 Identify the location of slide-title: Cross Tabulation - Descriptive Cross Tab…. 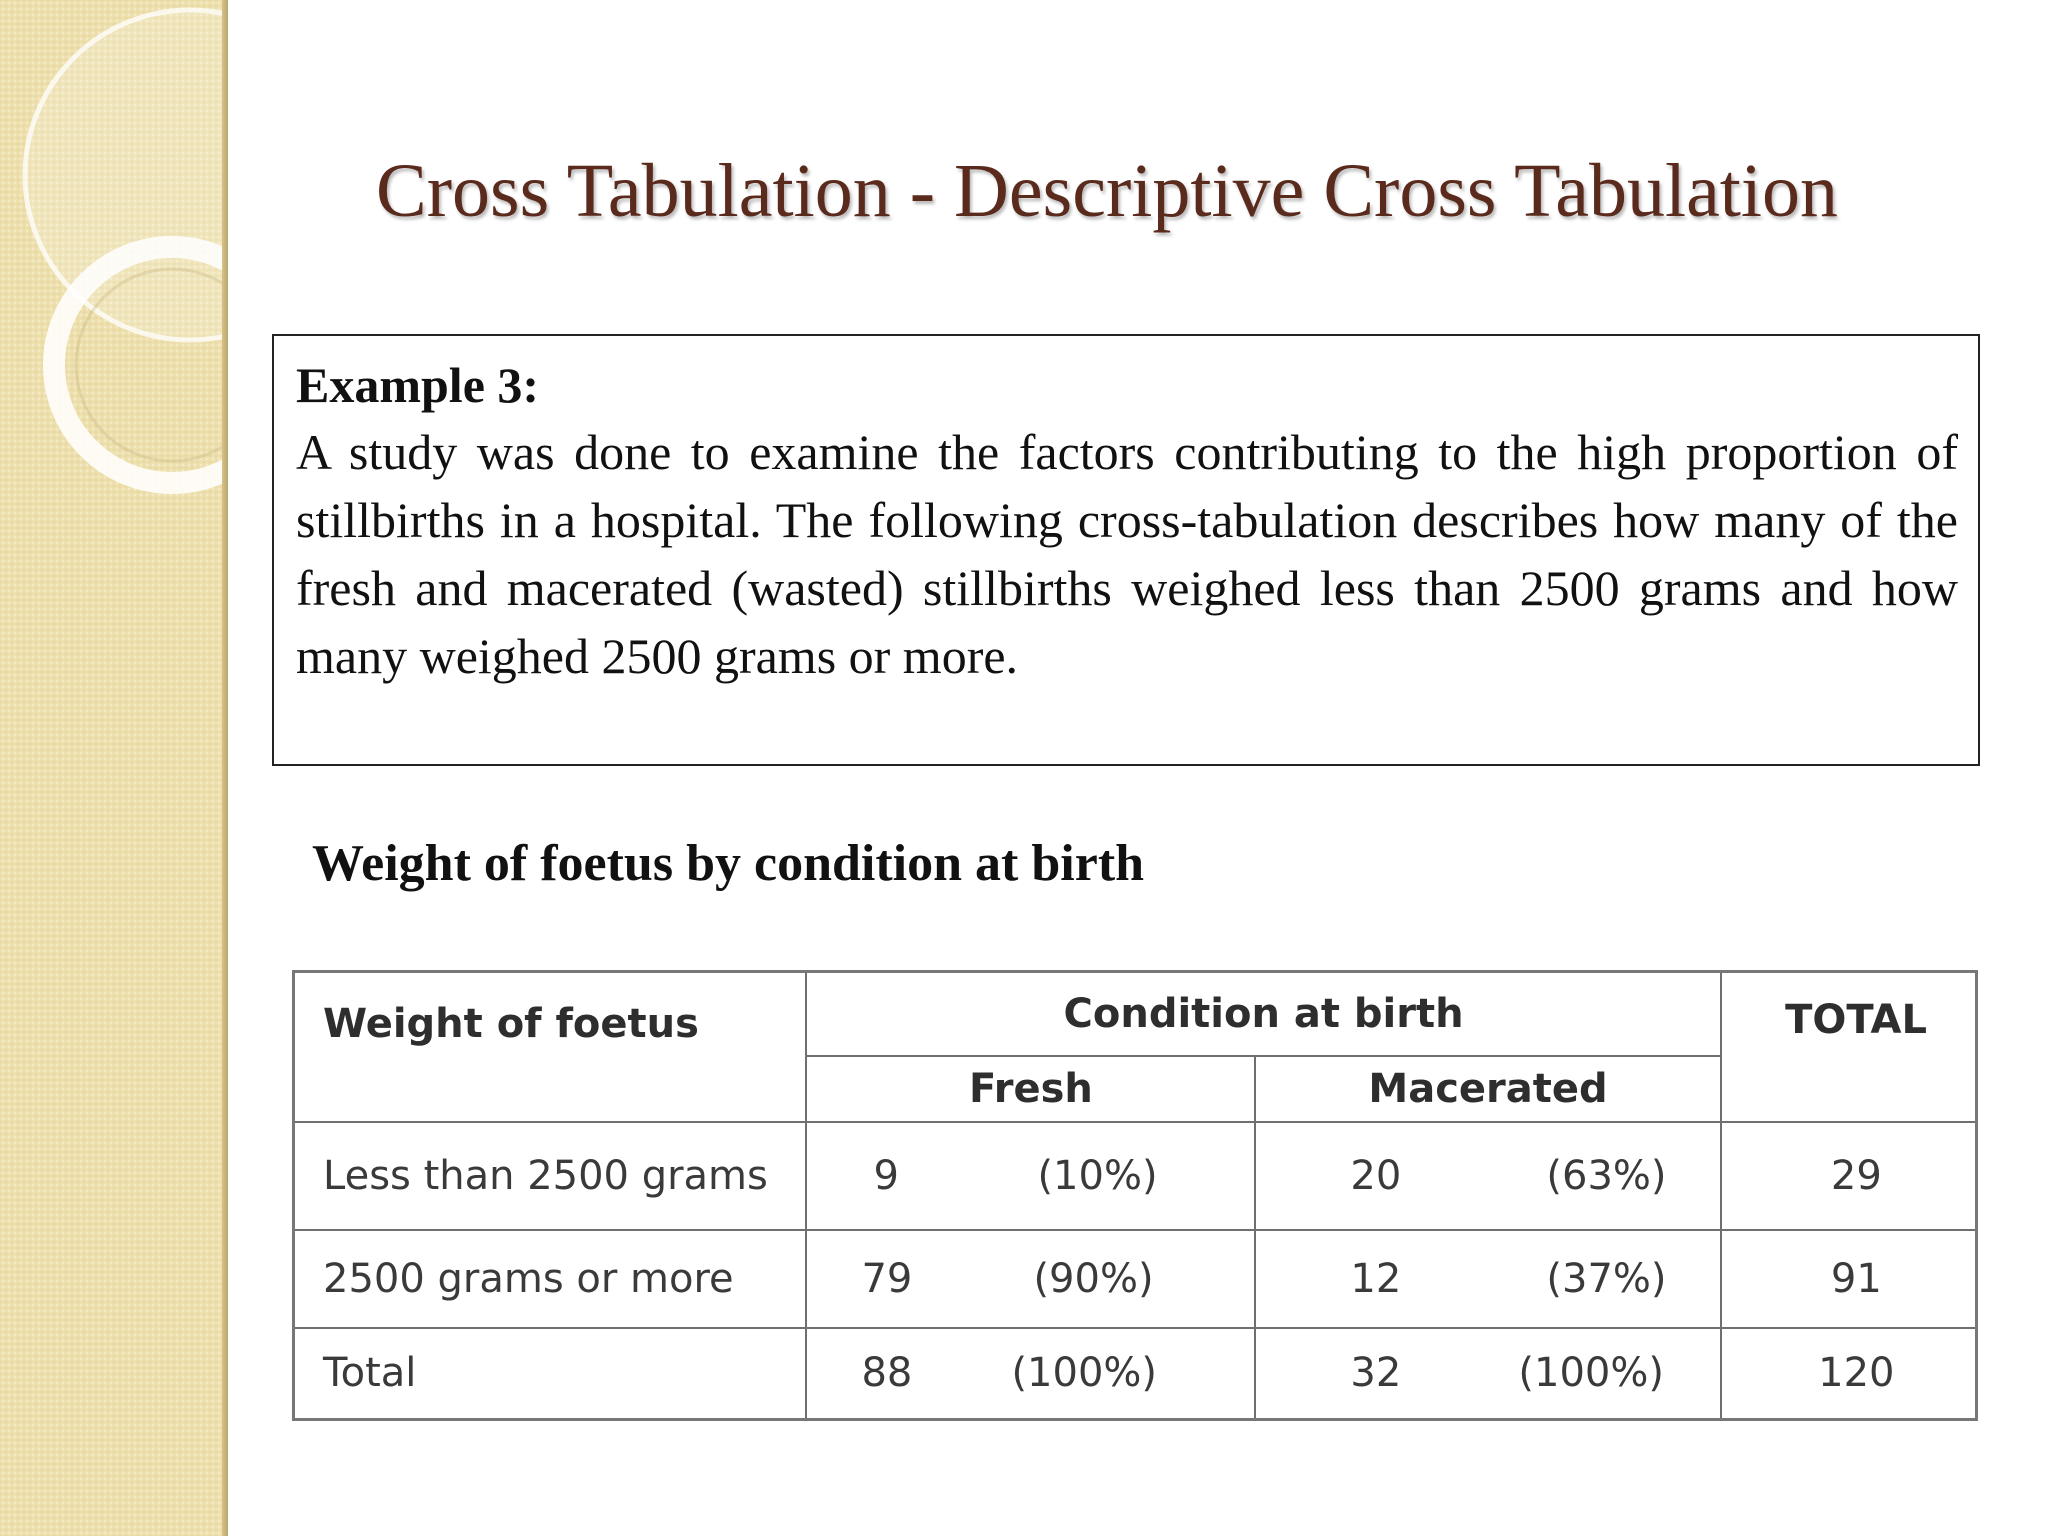
(1107, 191).